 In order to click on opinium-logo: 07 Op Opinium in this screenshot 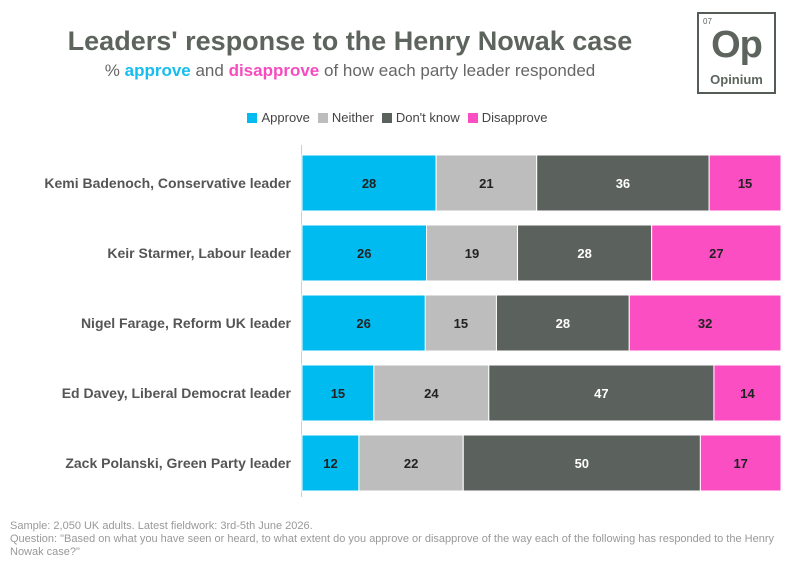, I will do `click(736, 53)`.